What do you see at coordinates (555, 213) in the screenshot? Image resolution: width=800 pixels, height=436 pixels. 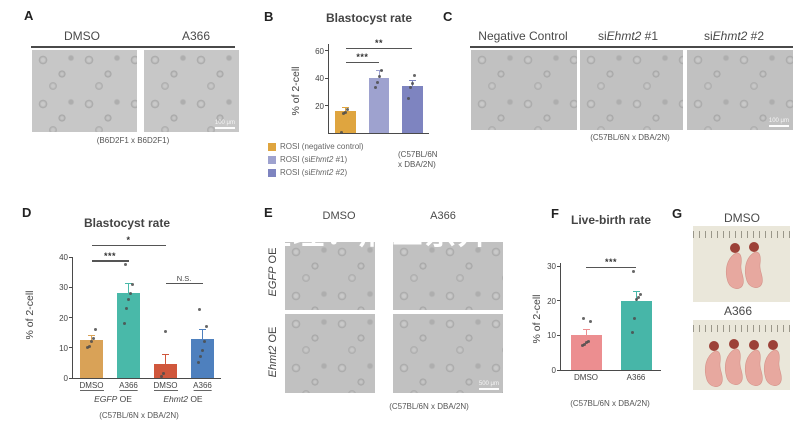 I see `panel-f-letter: F` at bounding box center [555, 213].